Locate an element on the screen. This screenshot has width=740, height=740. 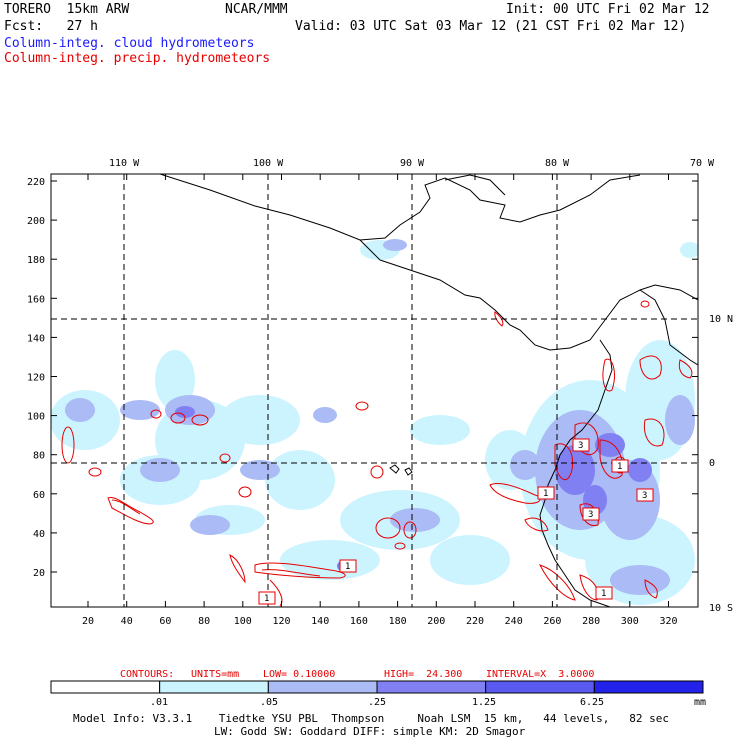
contours-low: LOW= 0.10000 is located at coordinates (299, 674).